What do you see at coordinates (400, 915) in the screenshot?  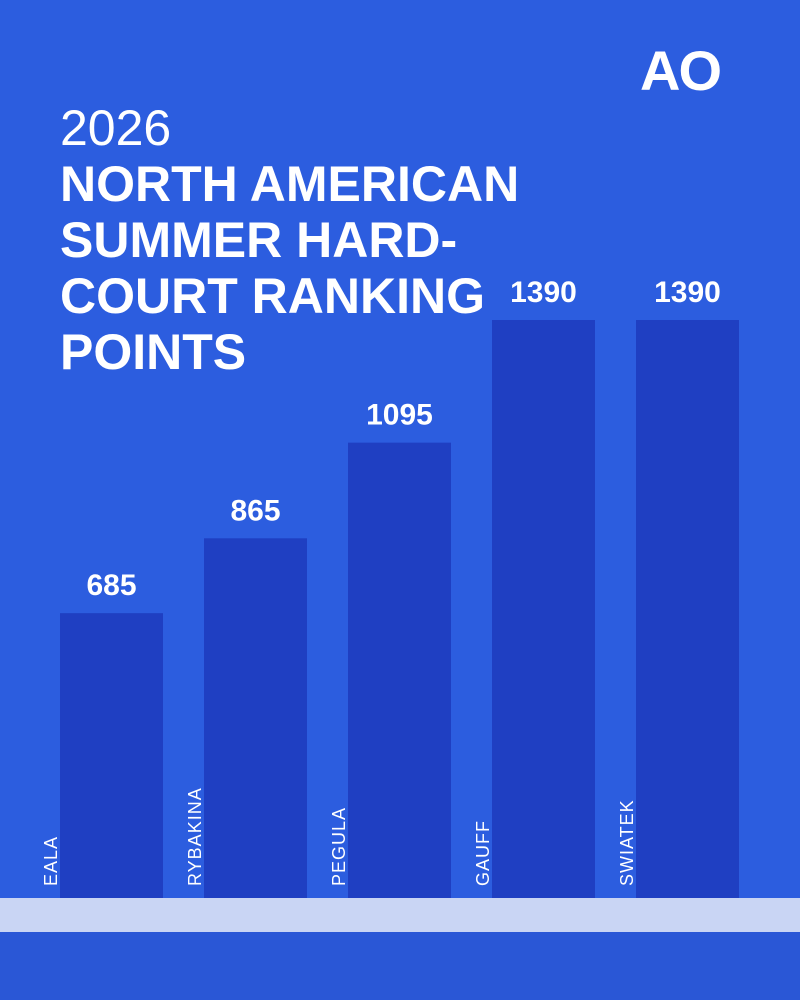 I see `court-line` at bounding box center [400, 915].